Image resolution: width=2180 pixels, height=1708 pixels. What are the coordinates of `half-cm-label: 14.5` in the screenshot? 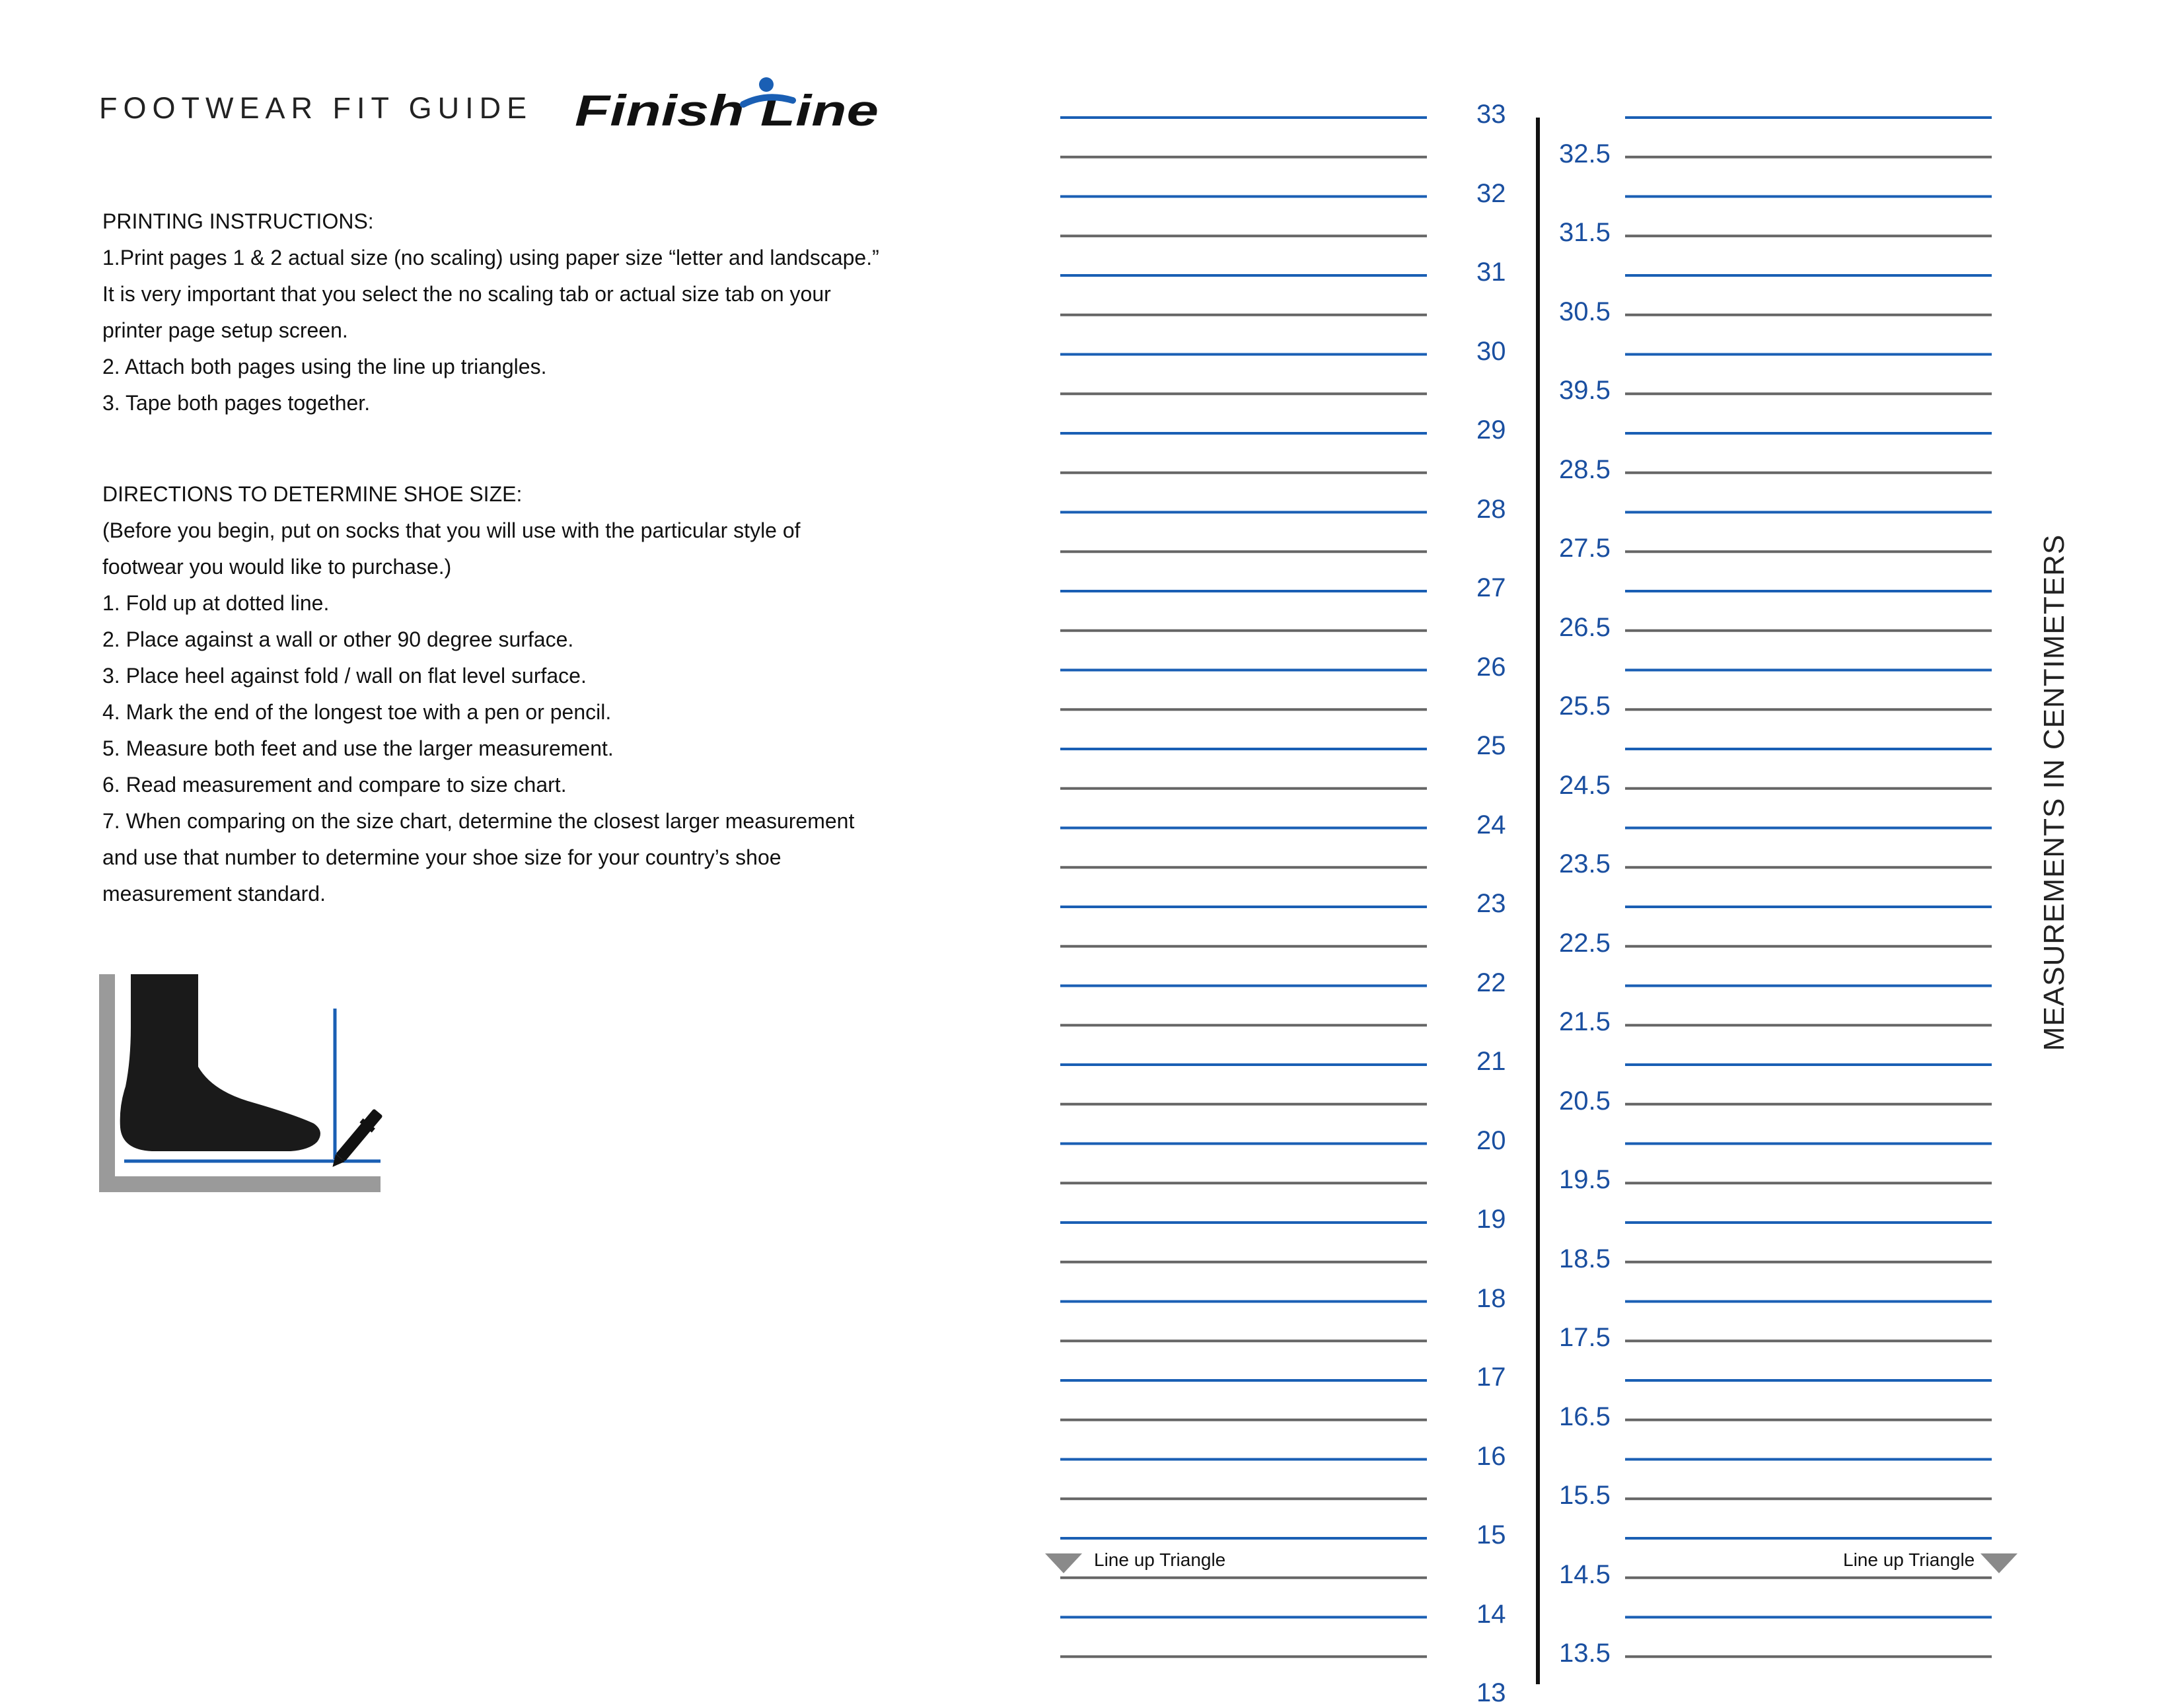 It's located at (1585, 1574).